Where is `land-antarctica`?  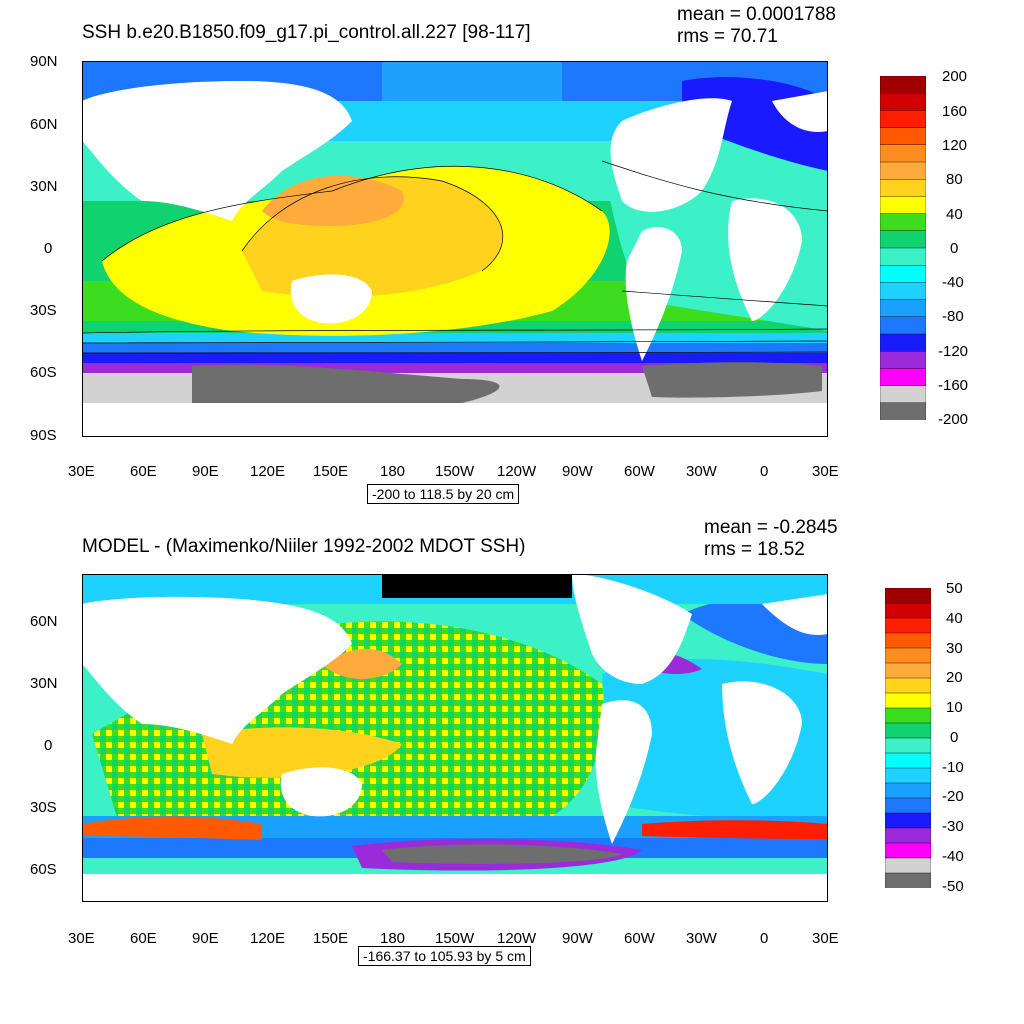 land-antarctica is located at coordinates (455, 888).